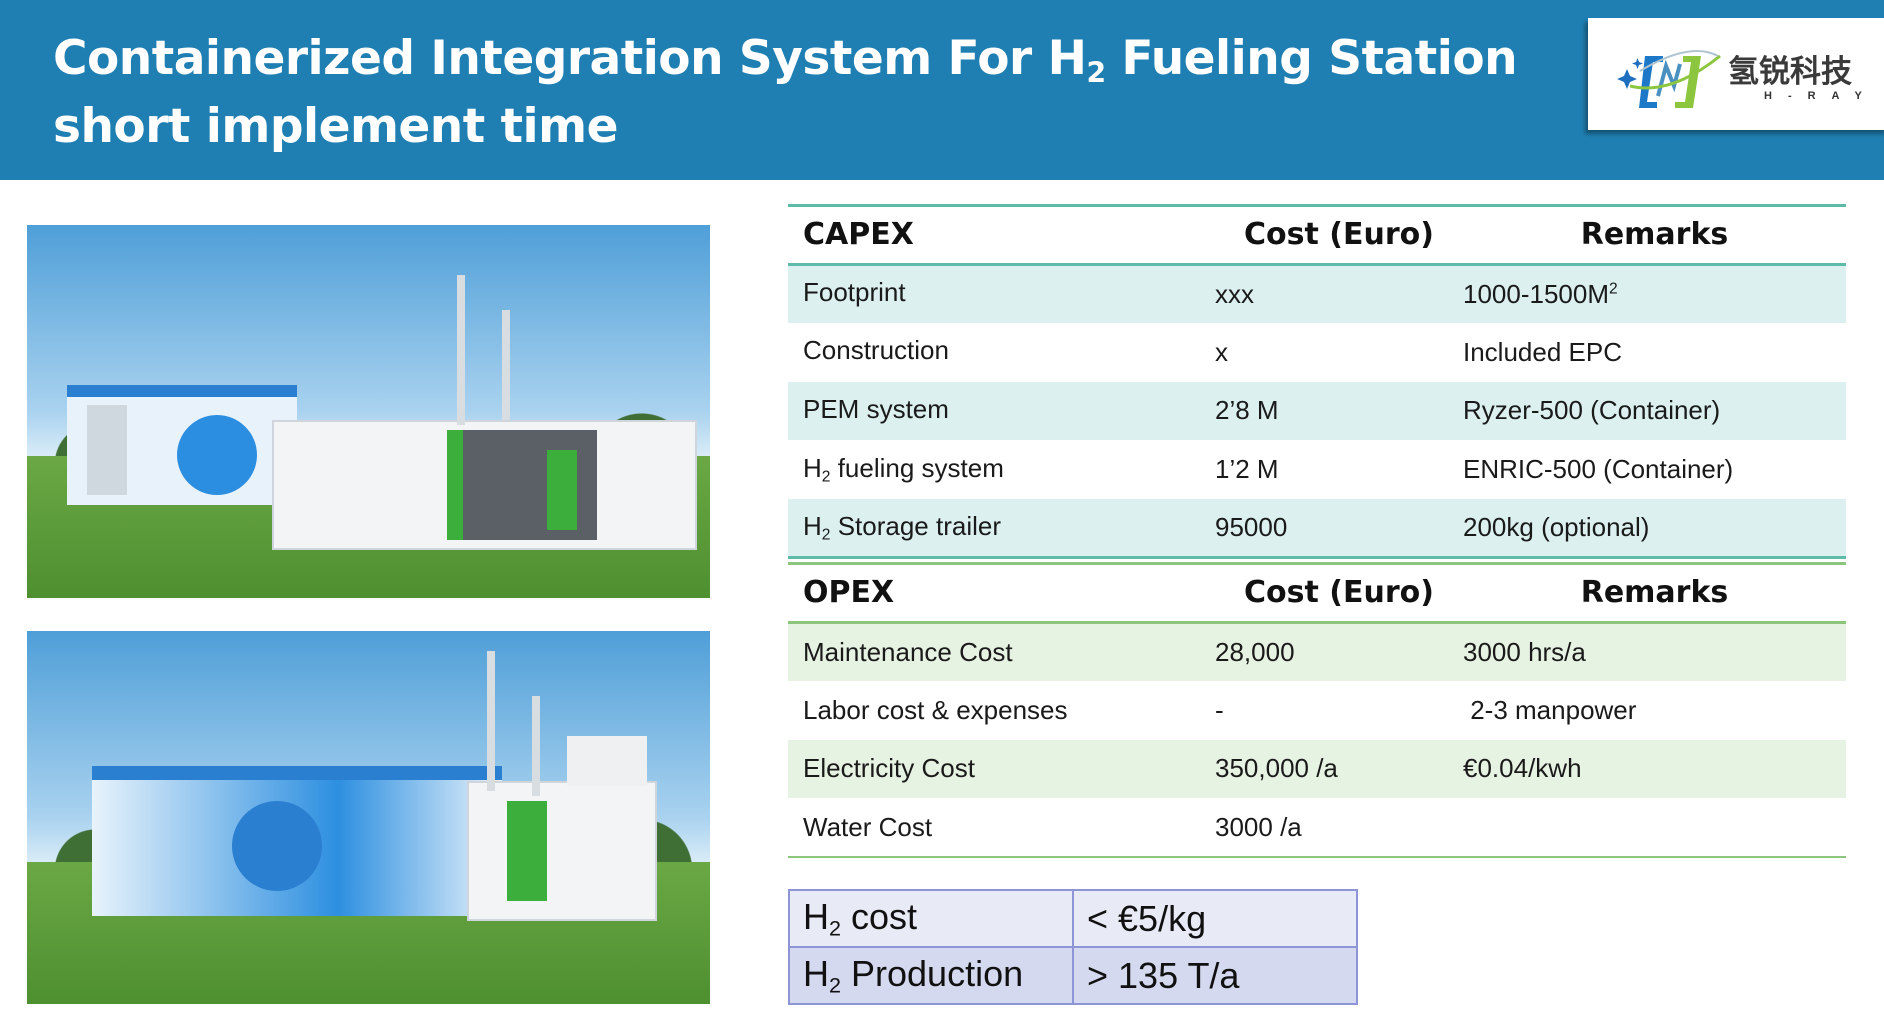 Image resolution: width=1884 pixels, height=1031 pixels. What do you see at coordinates (1524, 651) in the screenshot?
I see `opex-remark: 3000 hrs/a` at bounding box center [1524, 651].